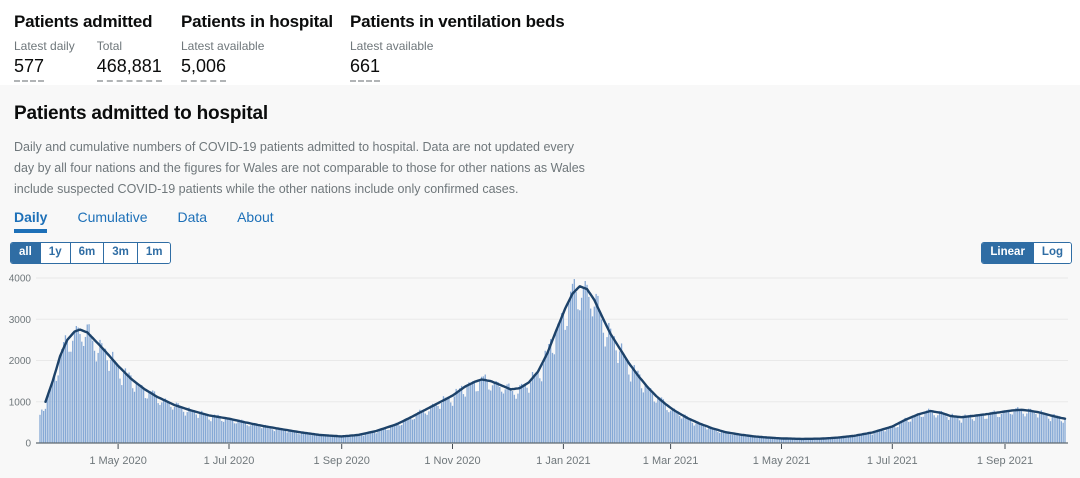  I want to click on svg-text: 1 May 2021, so click(781, 461).